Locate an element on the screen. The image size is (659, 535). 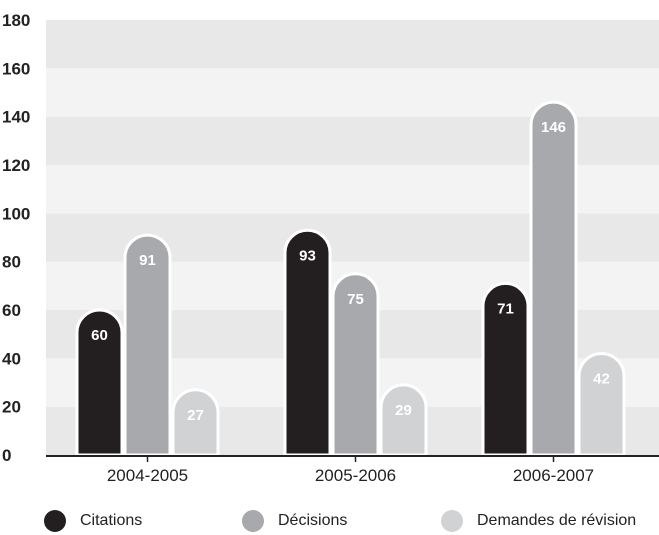
bar-demandes-de-revision-2005-2006 is located at coordinates (403, 420).